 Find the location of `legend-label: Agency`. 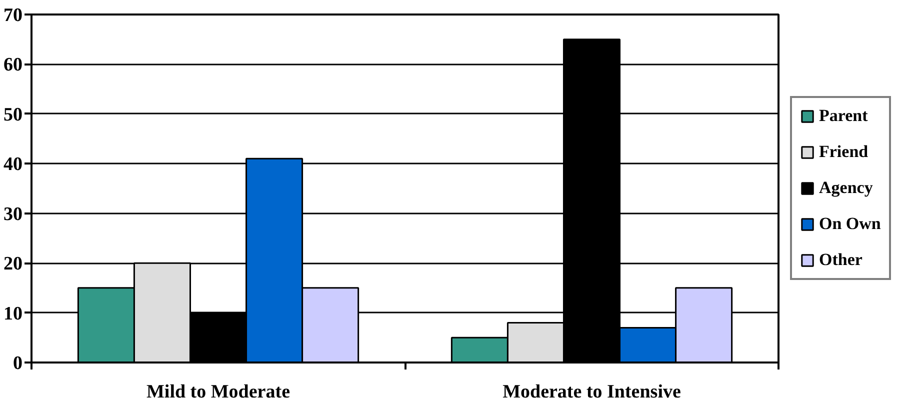

legend-label: Agency is located at coordinates (846, 188).